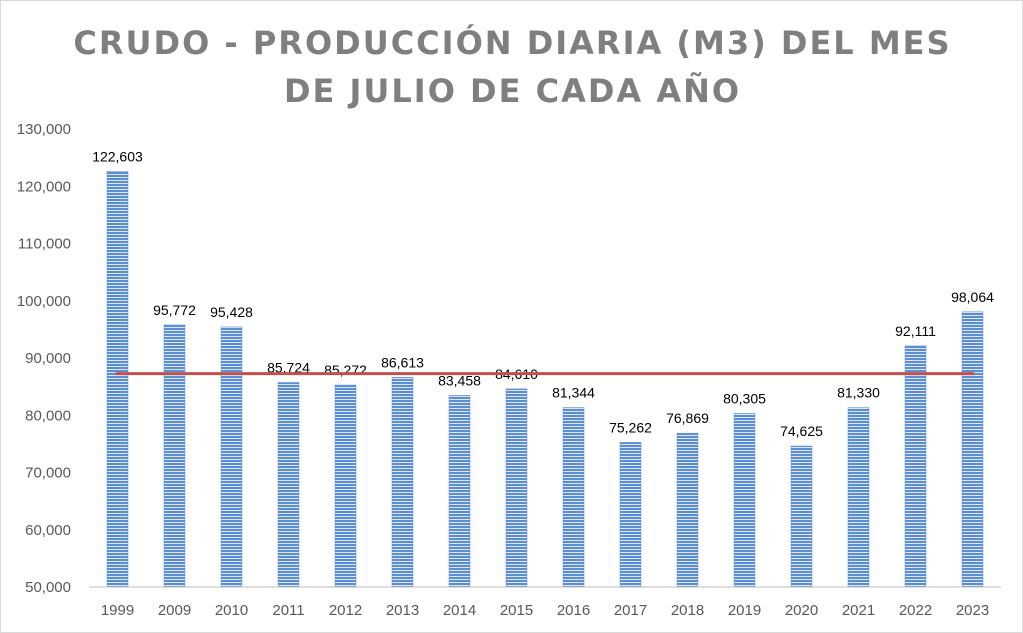 This screenshot has height=633, width=1023. What do you see at coordinates (44, 244) in the screenshot?
I see `y-tick-label: 110,000` at bounding box center [44, 244].